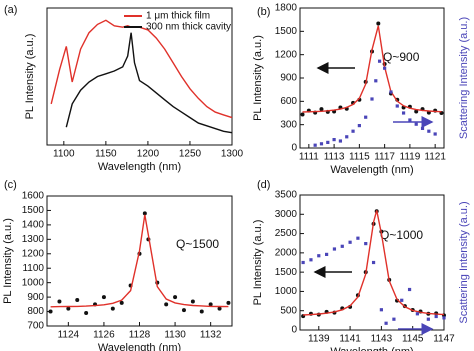 This screenshot has height=351, width=474. What do you see at coordinates (401, 235) in the screenshot?
I see `annotation: Q~1000` at bounding box center [401, 235].